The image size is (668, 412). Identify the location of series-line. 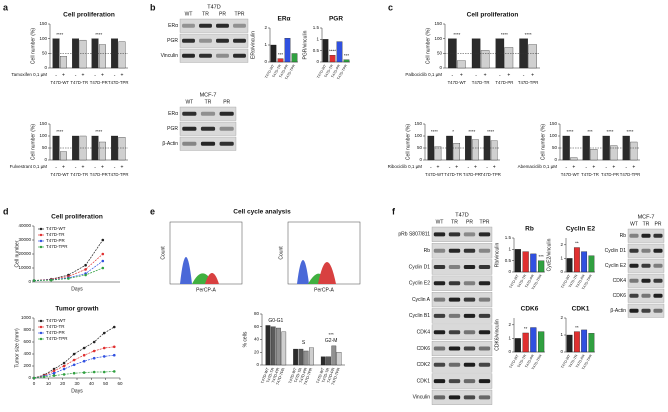
(74, 362).